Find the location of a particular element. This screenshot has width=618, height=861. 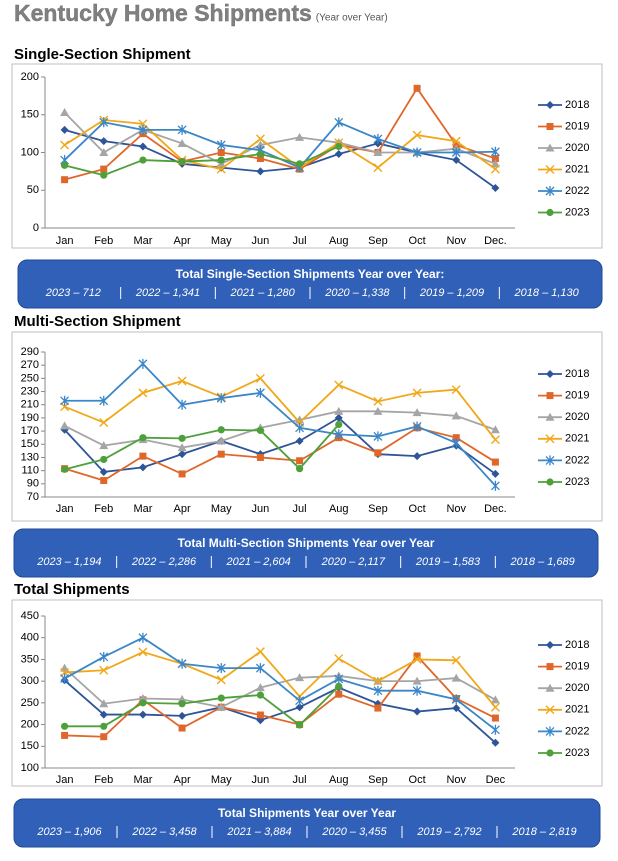

summary-item: 2020 – 2,117 is located at coordinates (353, 562).